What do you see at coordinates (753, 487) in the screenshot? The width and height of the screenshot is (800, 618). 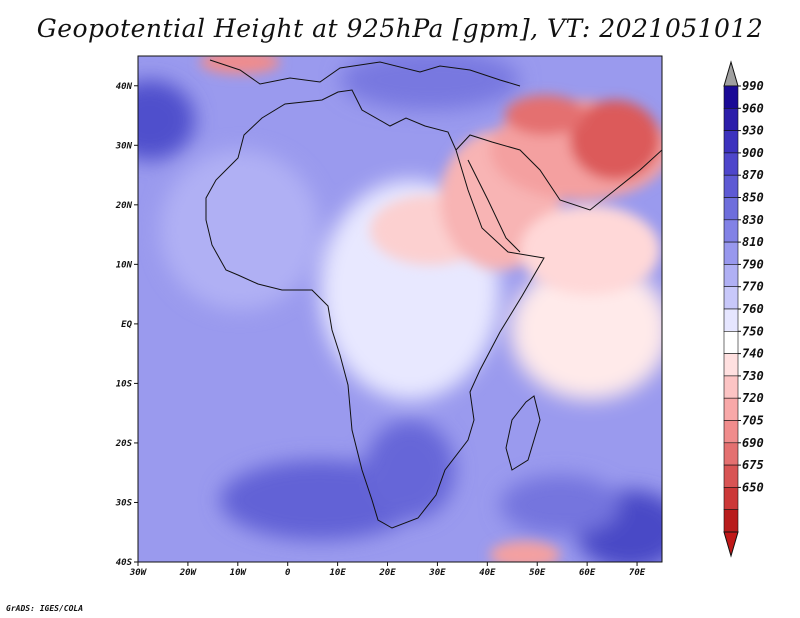 I see `colorbar-label: 650` at bounding box center [753, 487].